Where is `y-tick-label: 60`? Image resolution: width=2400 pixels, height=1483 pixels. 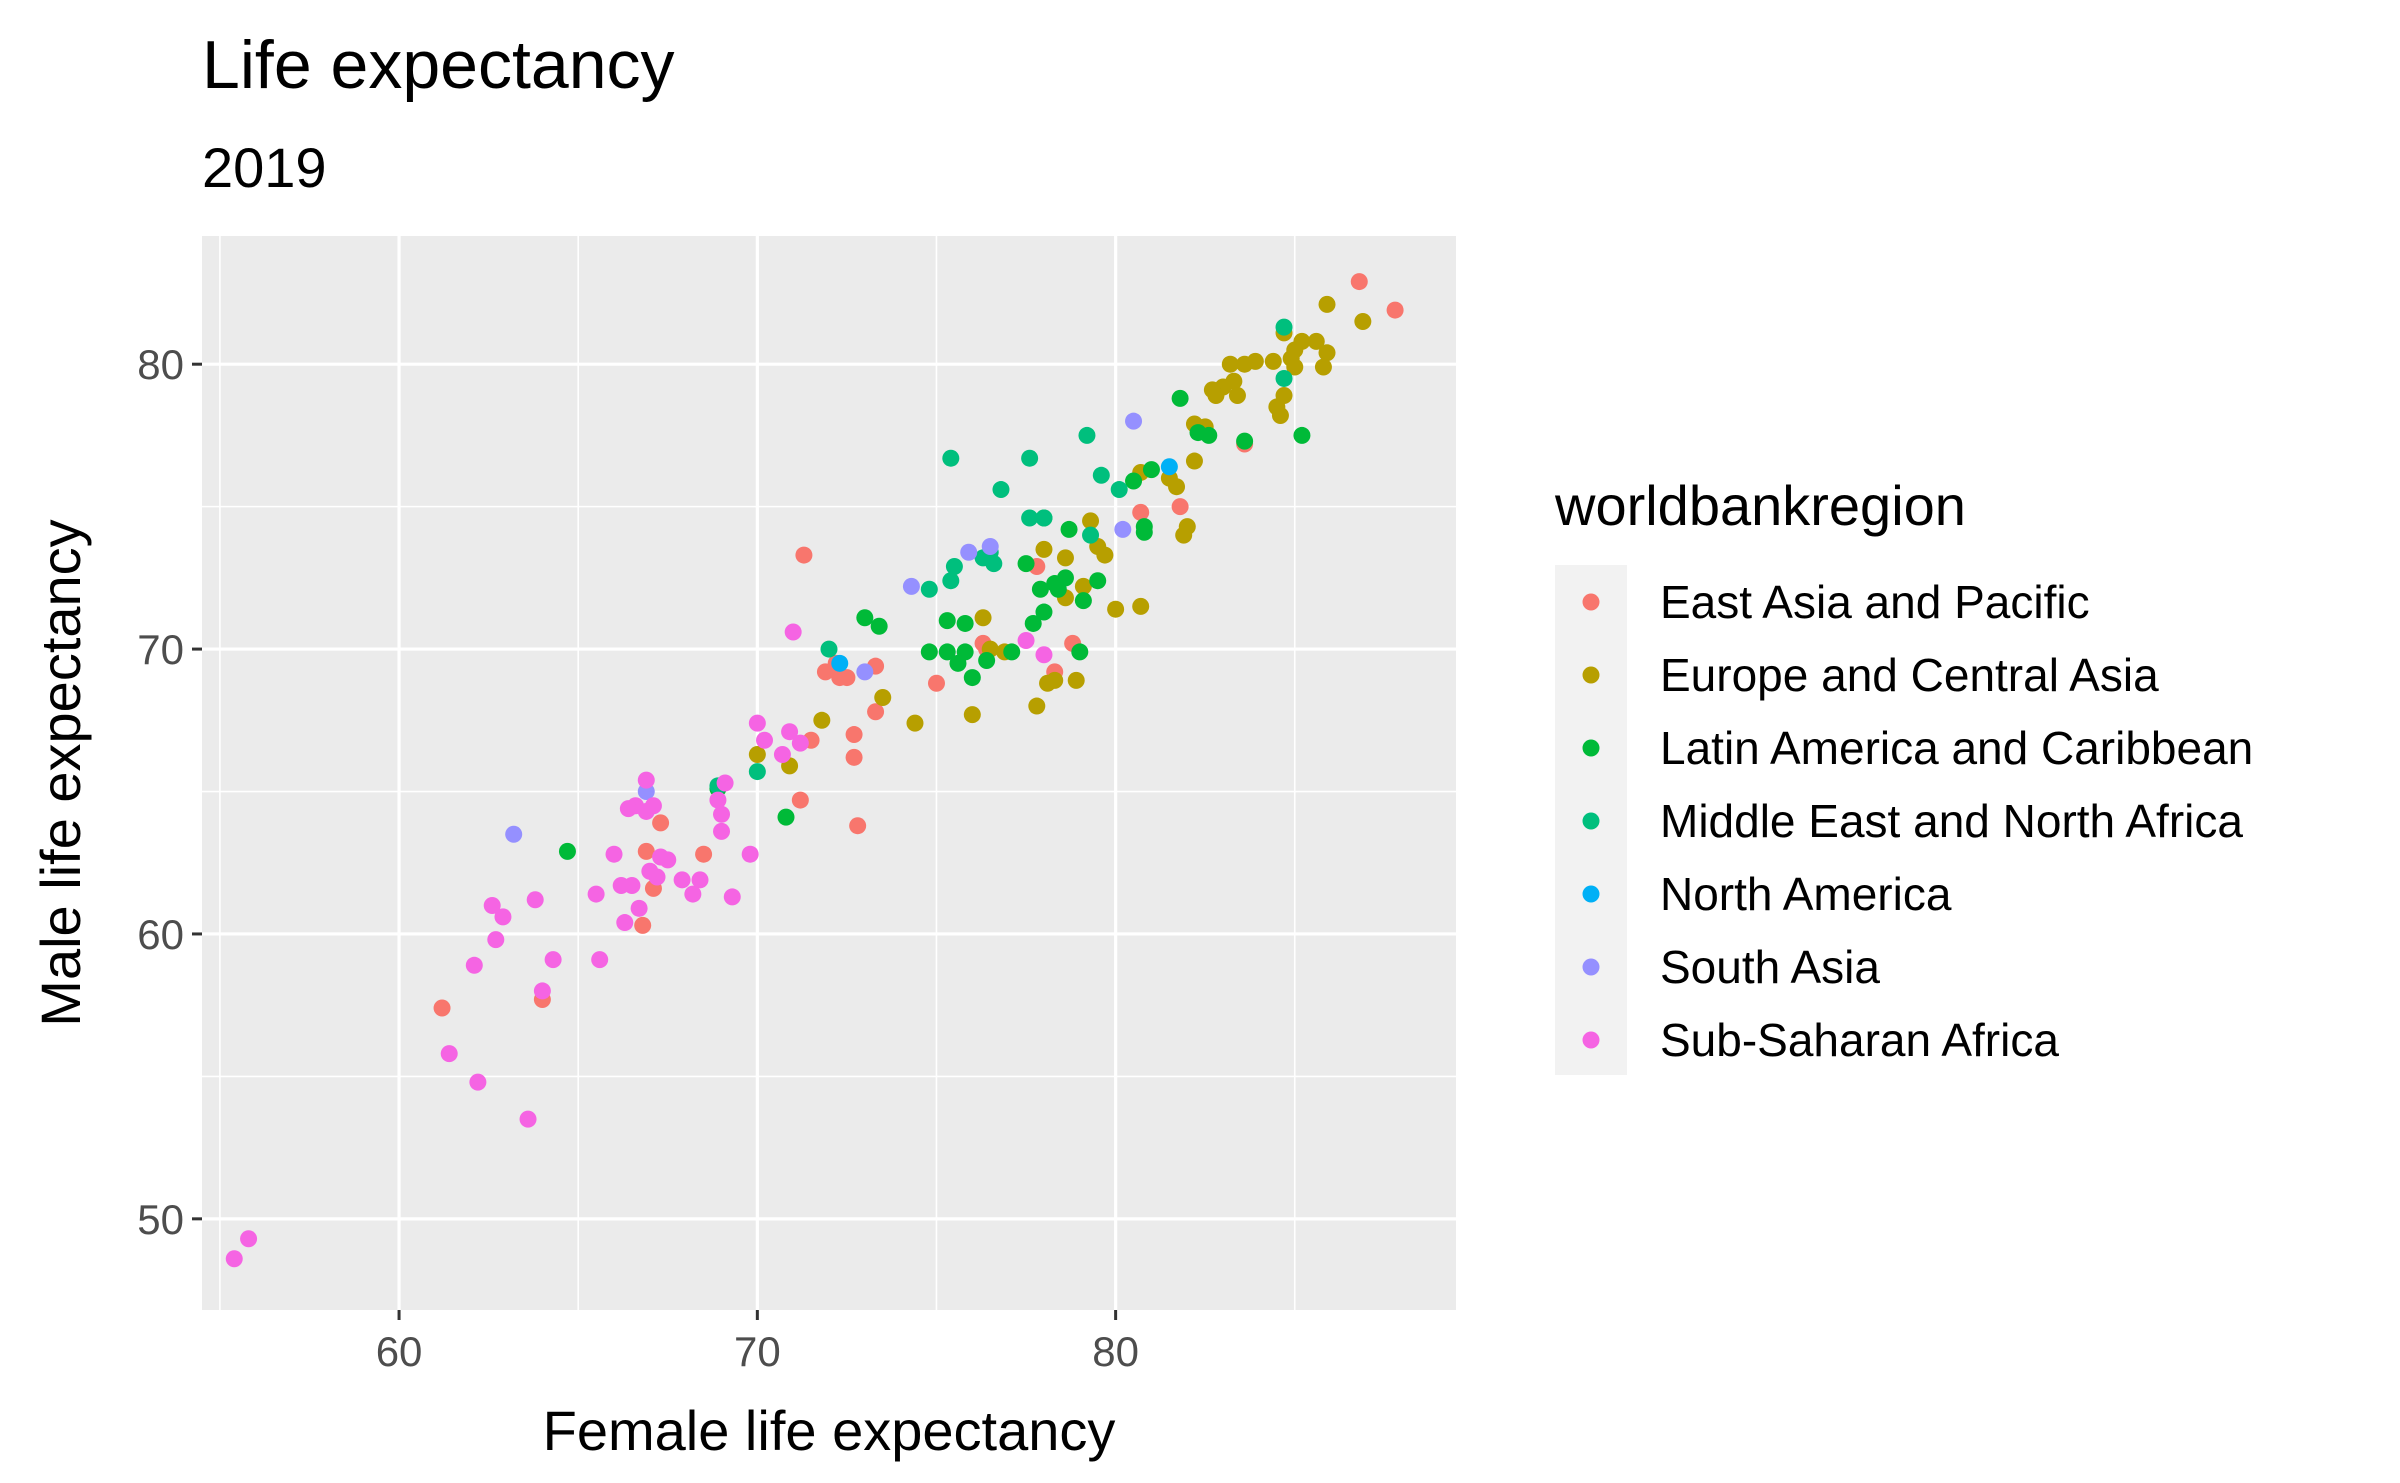 y-tick-label: 60 is located at coordinates (160, 934).